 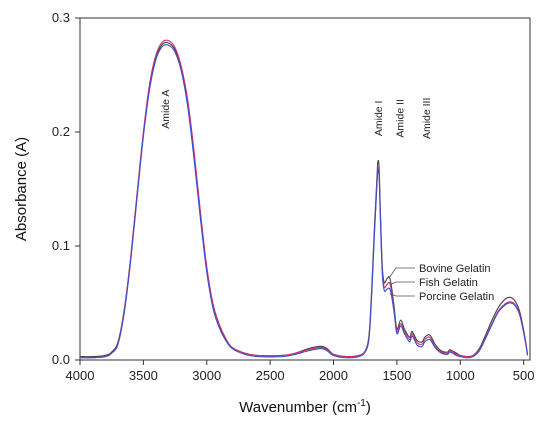 I want to click on annotation-amide-ii: Amide II, so click(x=400, y=118).